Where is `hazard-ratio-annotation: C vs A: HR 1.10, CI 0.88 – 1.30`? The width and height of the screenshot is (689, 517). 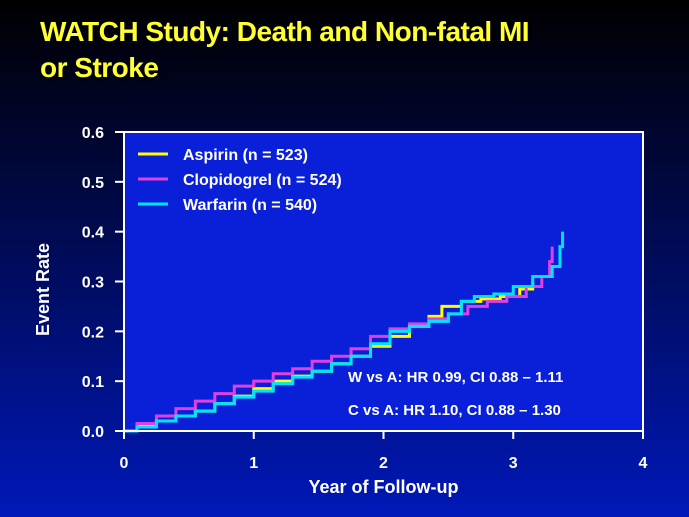
hazard-ratio-annotation: C vs A: HR 1.10, CI 0.88 – 1.30 is located at coordinates (454, 410).